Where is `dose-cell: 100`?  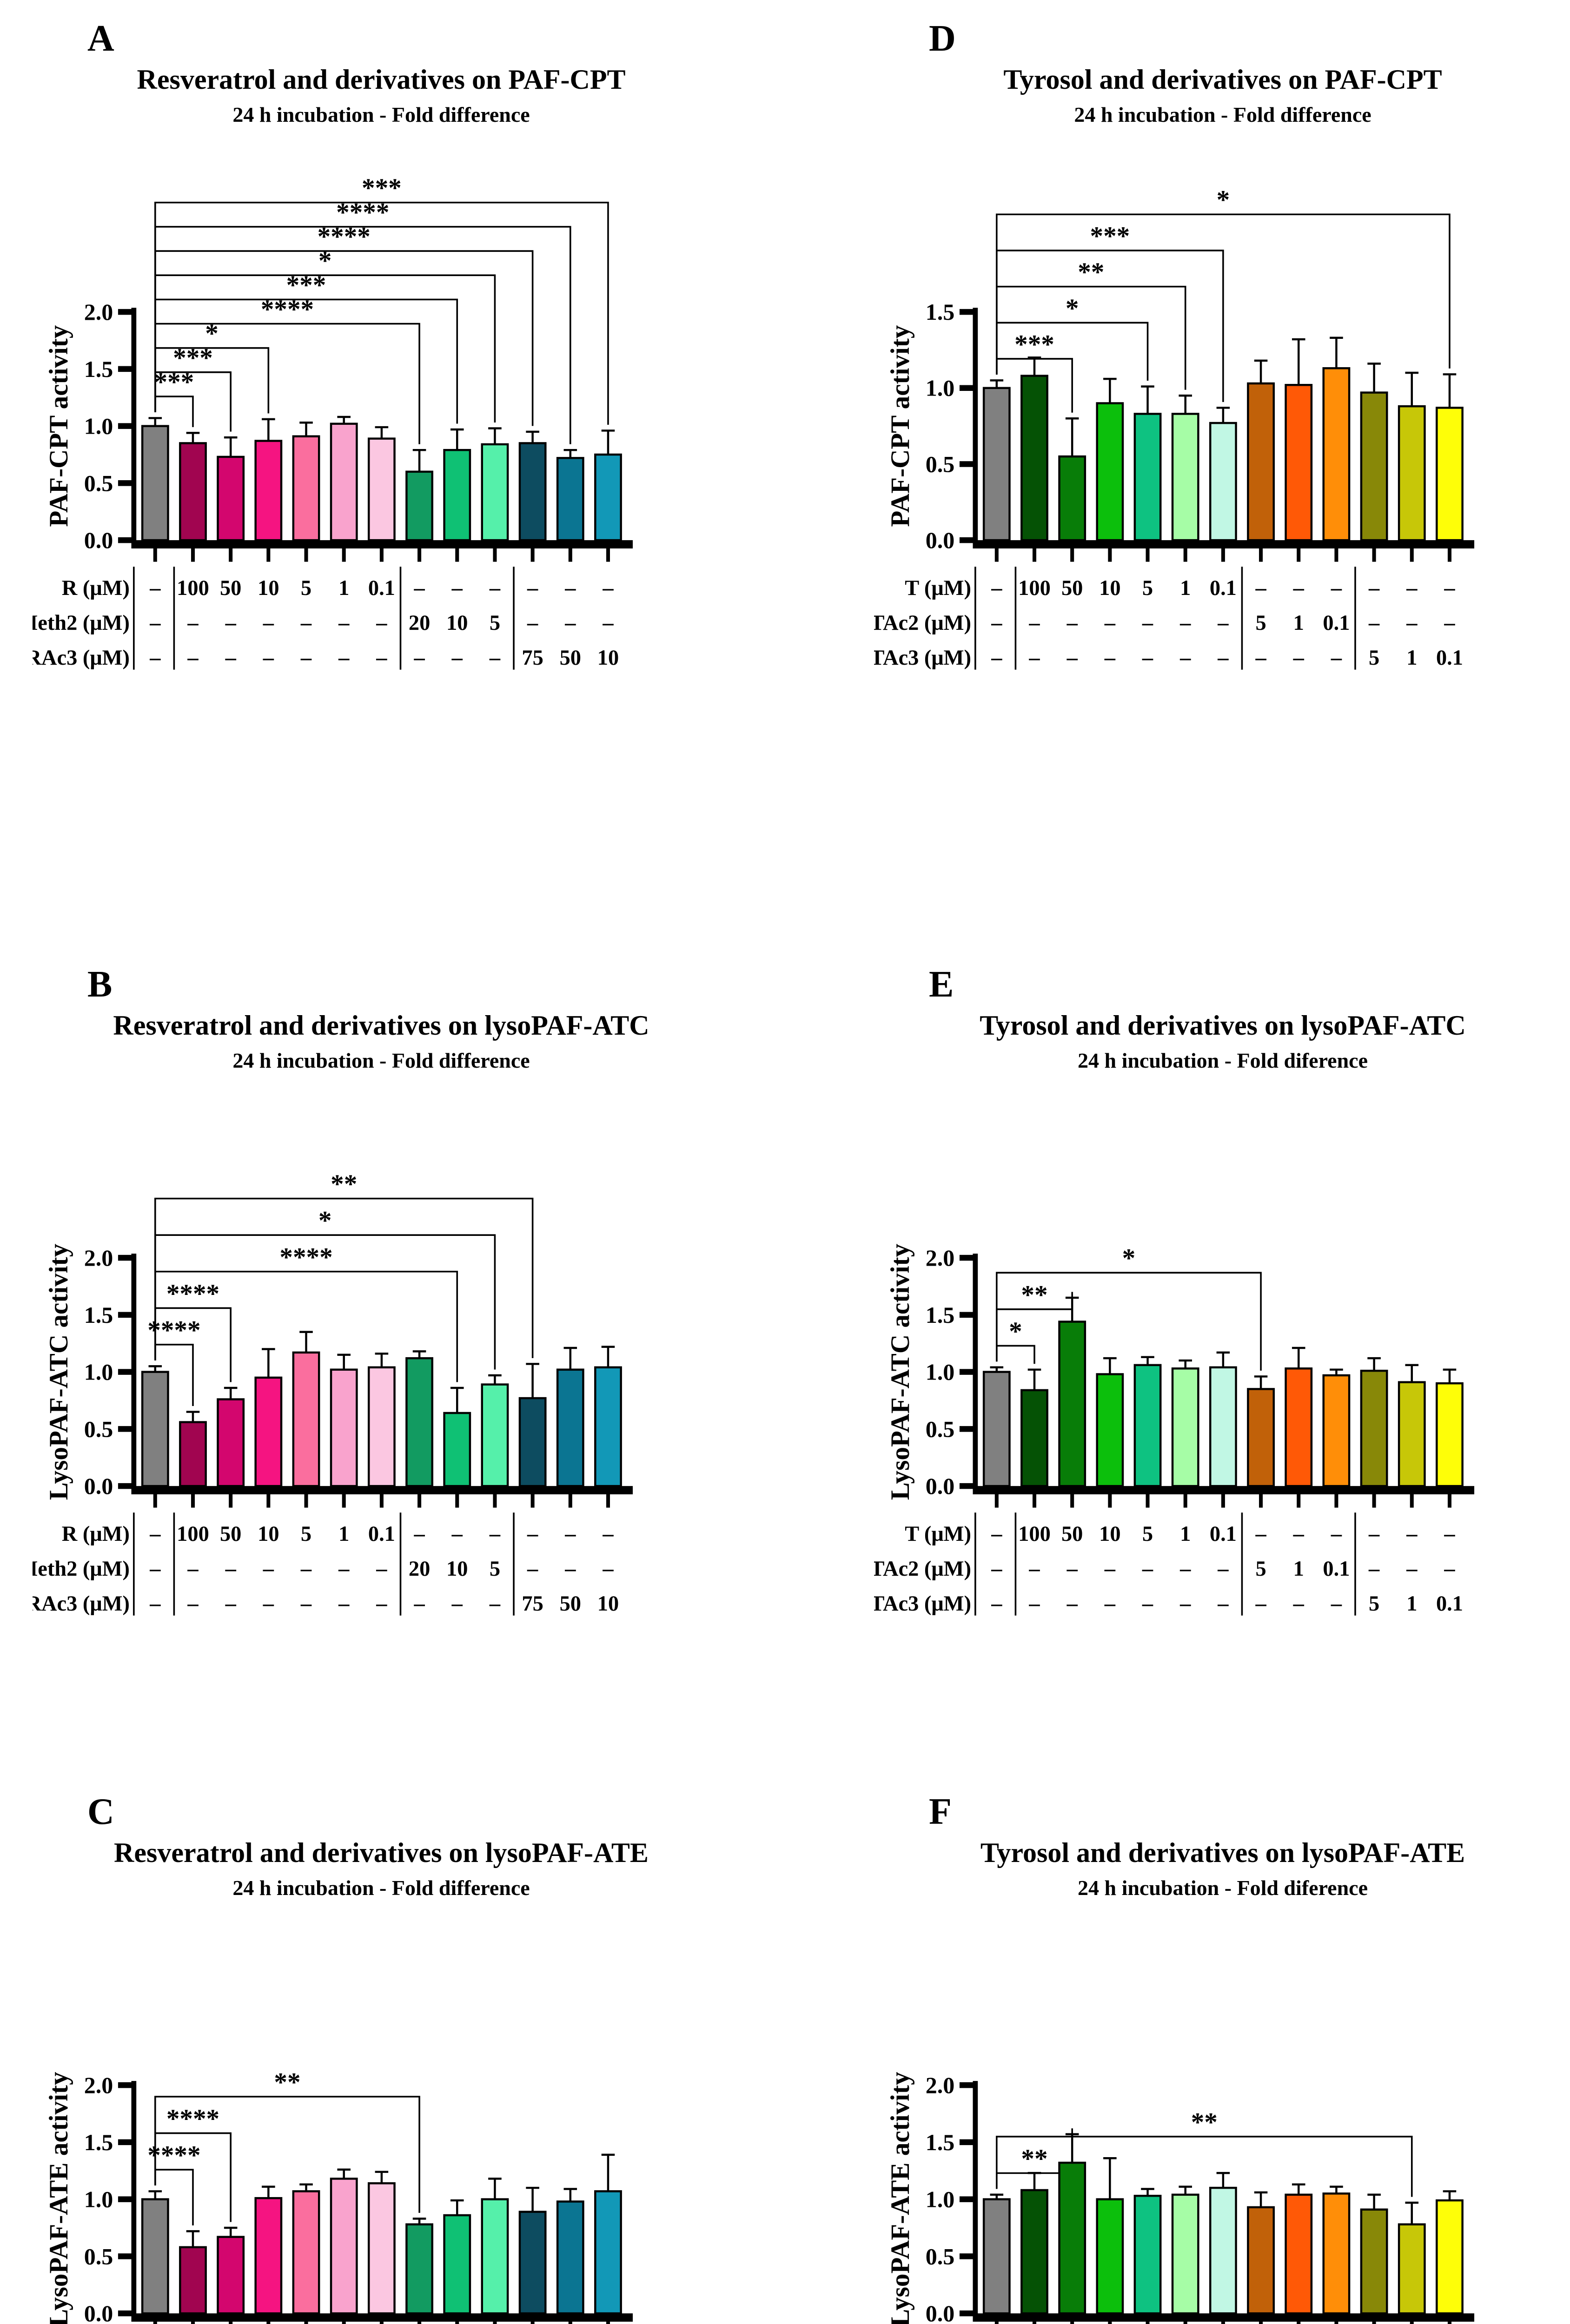
dose-cell: 100 is located at coordinates (1035, 1534).